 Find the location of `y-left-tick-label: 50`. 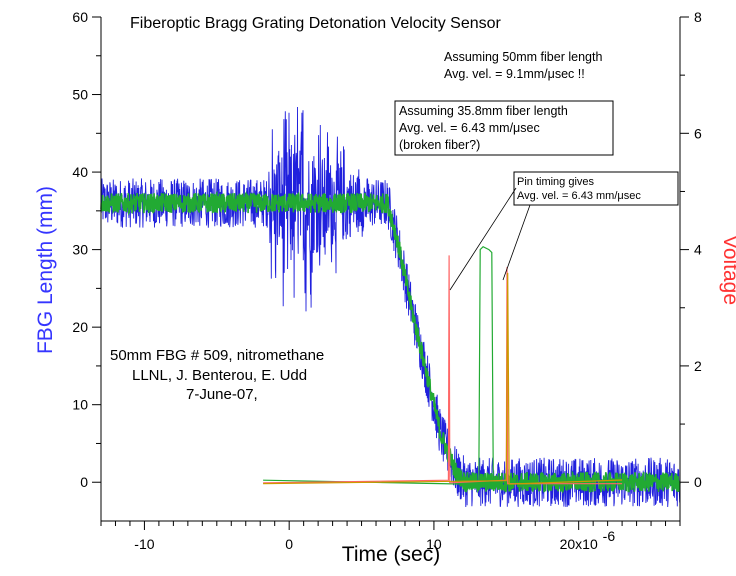

y-left-tick-label: 50 is located at coordinates (80, 95).